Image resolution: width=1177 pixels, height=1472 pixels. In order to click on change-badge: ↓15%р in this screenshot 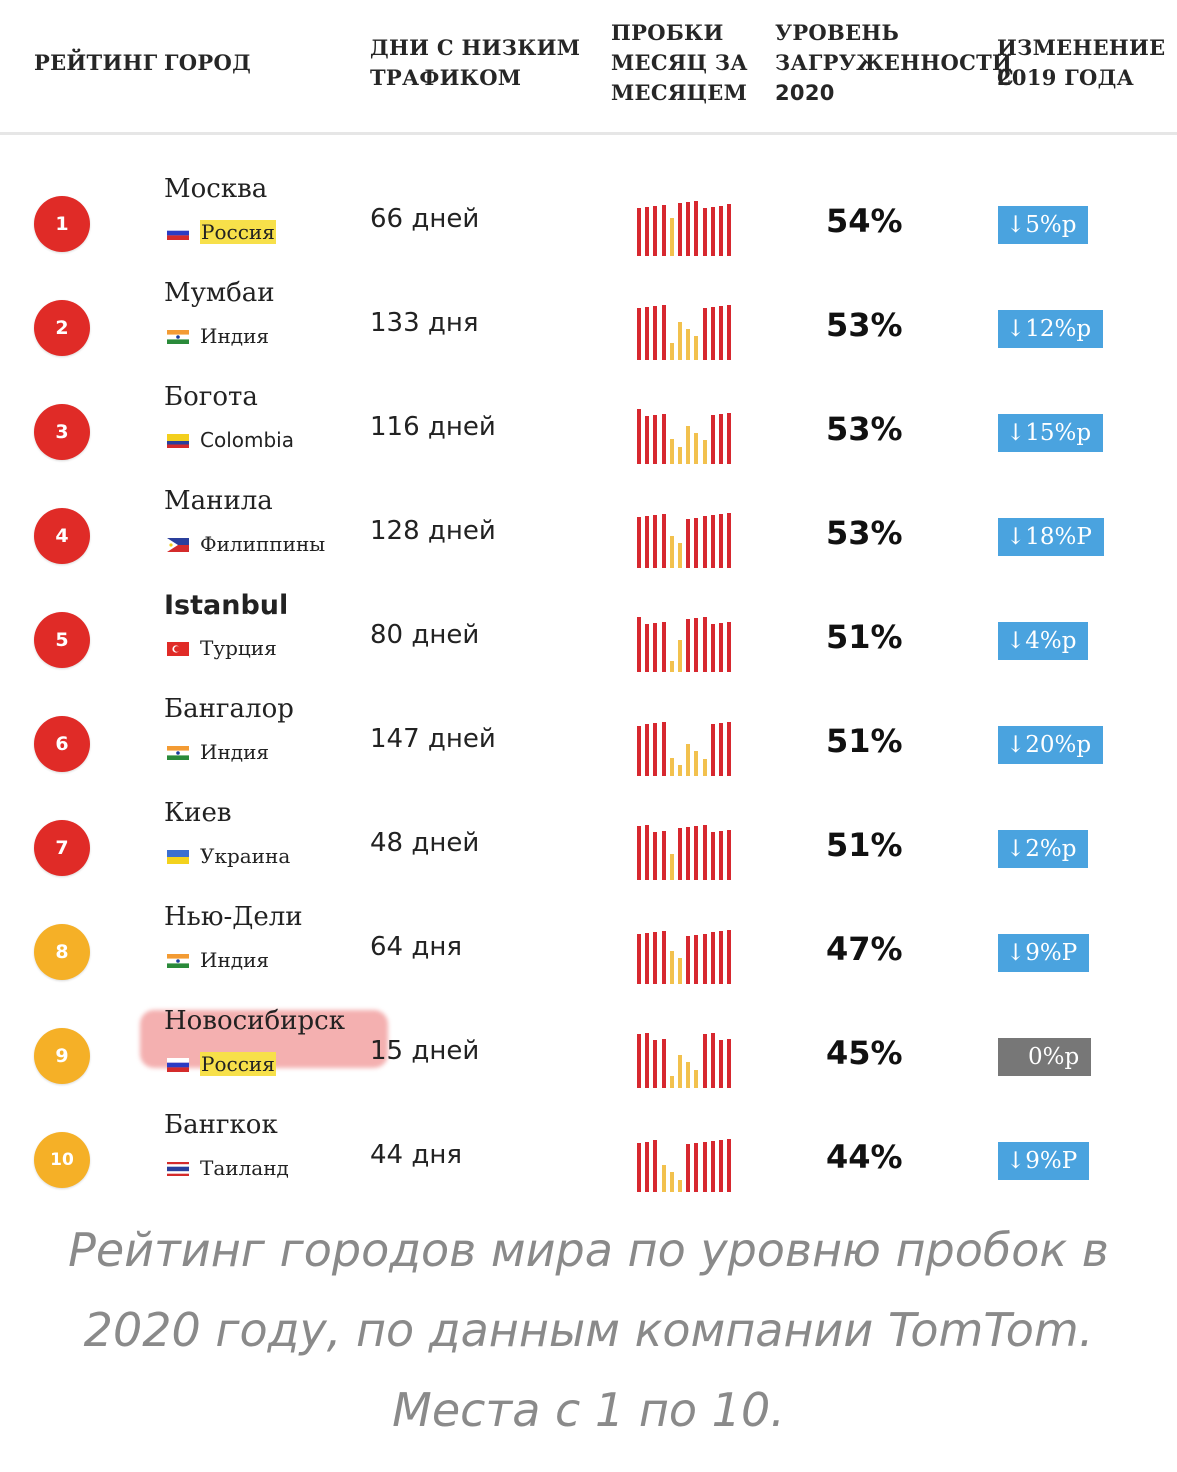, I will do `click(1051, 433)`.